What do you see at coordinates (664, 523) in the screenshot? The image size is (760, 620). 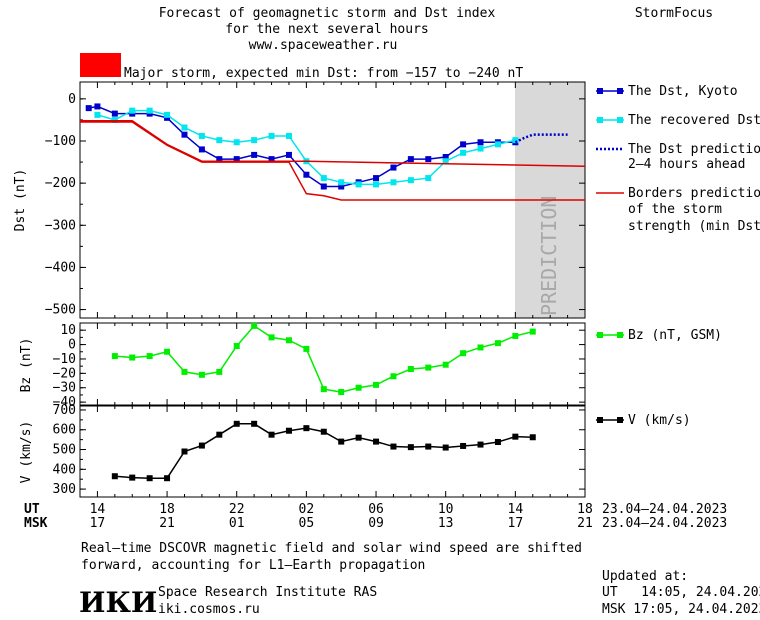 I see `msk-dates: 23.04–24.04.2023` at bounding box center [664, 523].